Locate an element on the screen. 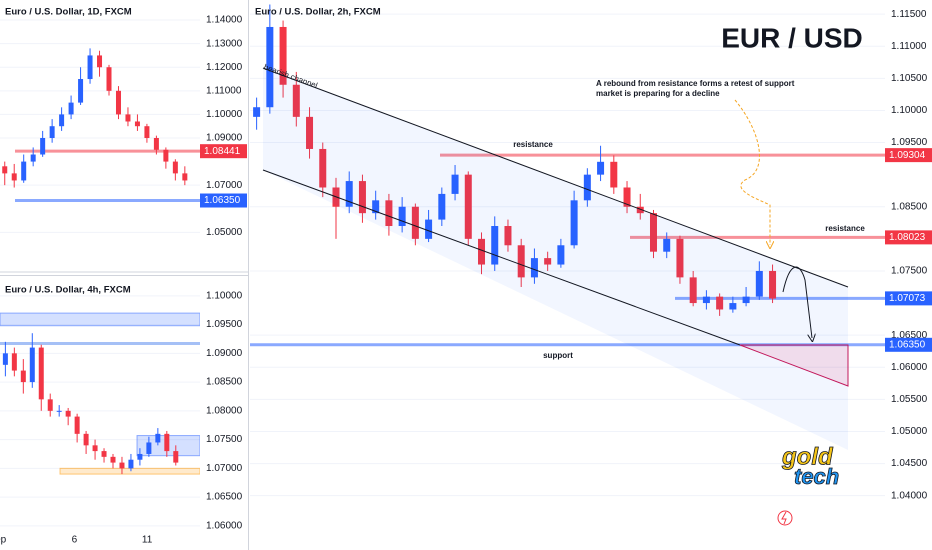 This screenshot has height=550, width=932. zone is located at coordinates (100, 319).